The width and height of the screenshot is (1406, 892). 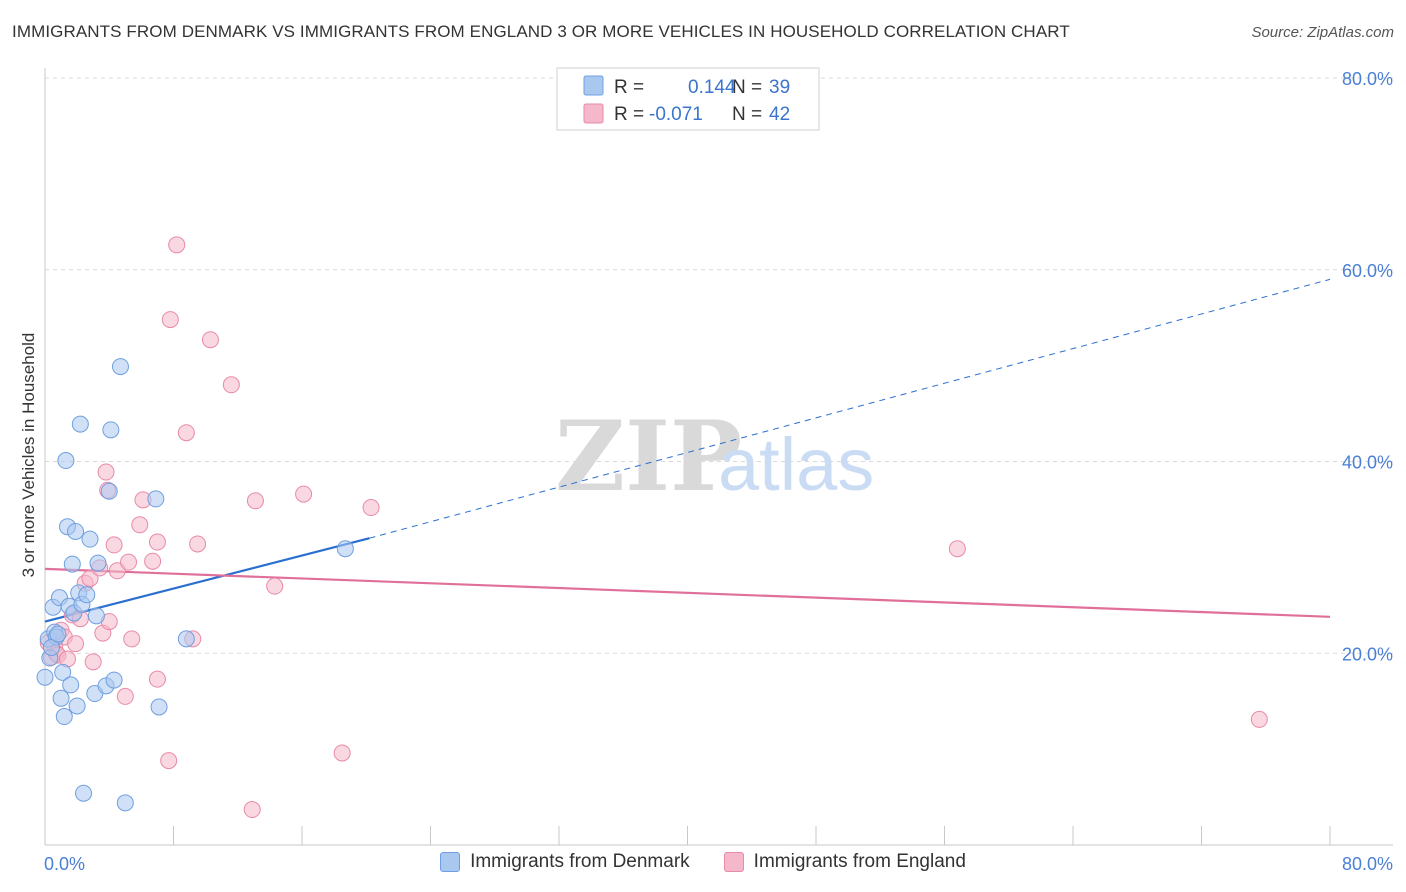 What do you see at coordinates (580, 861) in the screenshot?
I see `legend-label-denmark: Immigrants from Denmark` at bounding box center [580, 861].